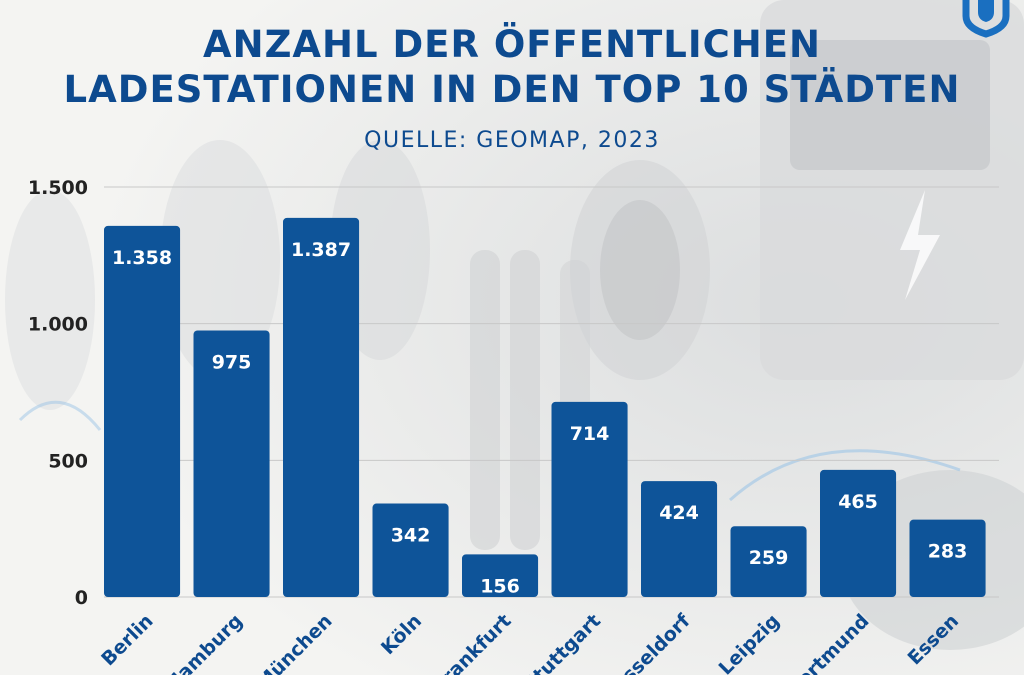 This screenshot has height=675, width=1024. Describe the element at coordinates (401, 634) in the screenshot. I see `category-label: Köln` at that location.